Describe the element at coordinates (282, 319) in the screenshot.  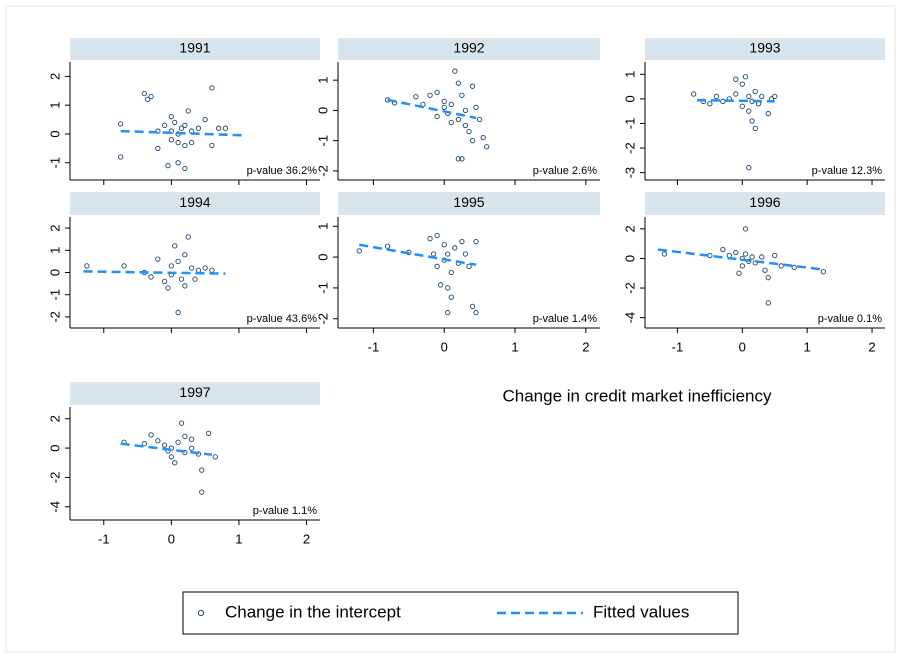
I see `p-value-annotation: p-value 43.6%` at that location.